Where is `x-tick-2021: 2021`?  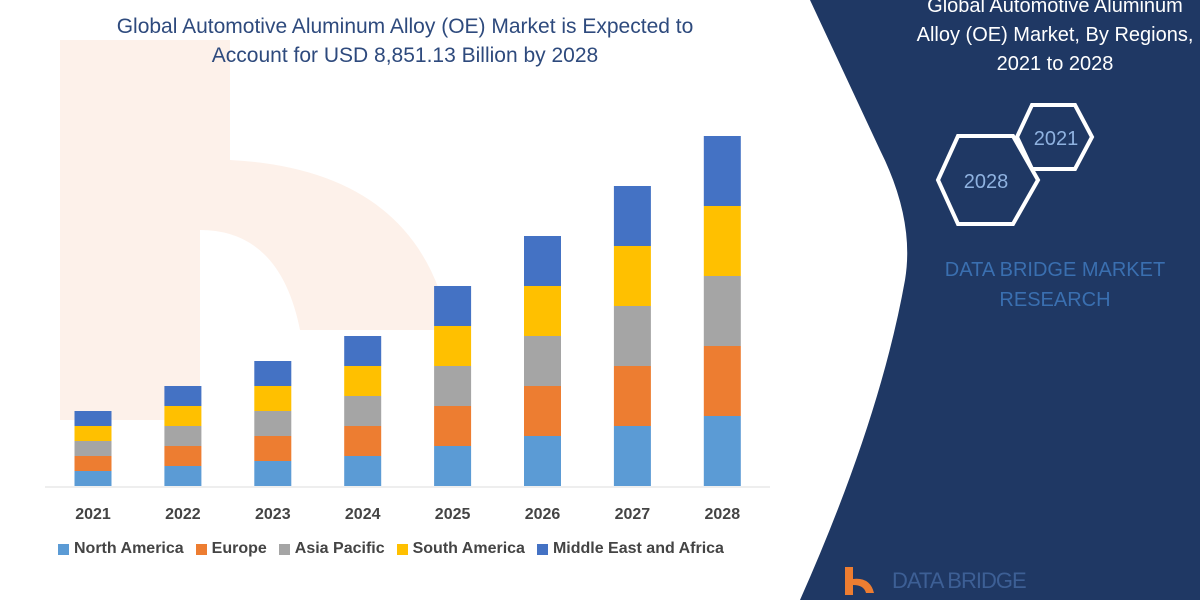
x-tick-2021: 2021 is located at coordinates (93, 514).